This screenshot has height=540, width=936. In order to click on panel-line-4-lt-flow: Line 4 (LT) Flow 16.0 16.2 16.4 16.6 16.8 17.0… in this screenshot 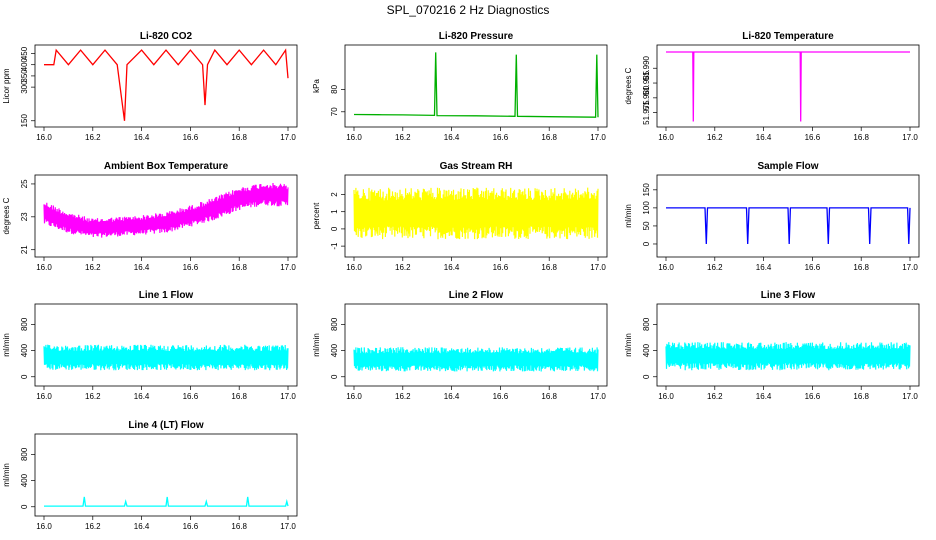, I will do `click(150, 475)`.